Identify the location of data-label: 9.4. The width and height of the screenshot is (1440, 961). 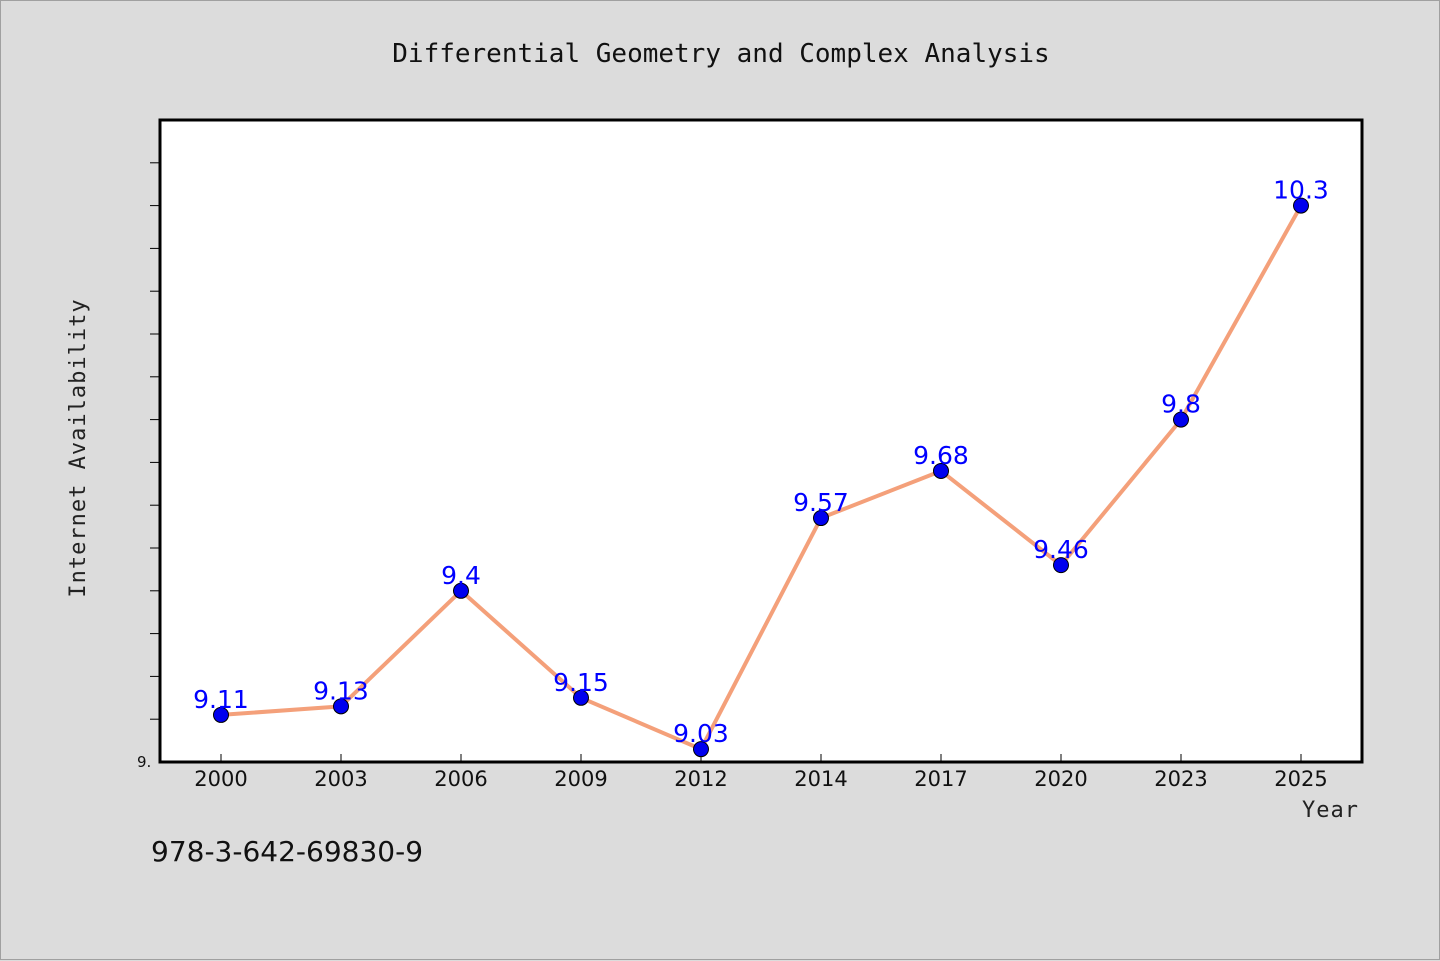
(461, 575).